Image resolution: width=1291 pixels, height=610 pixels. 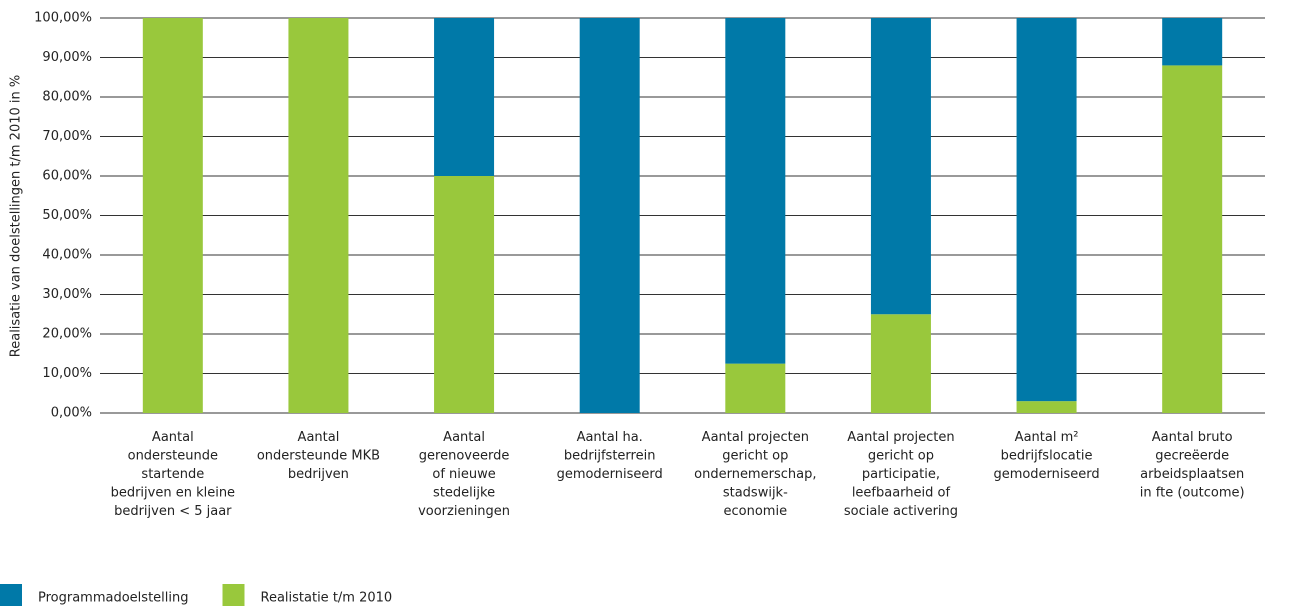 I want to click on y-tick-label: 60,00%, so click(x=67, y=176).